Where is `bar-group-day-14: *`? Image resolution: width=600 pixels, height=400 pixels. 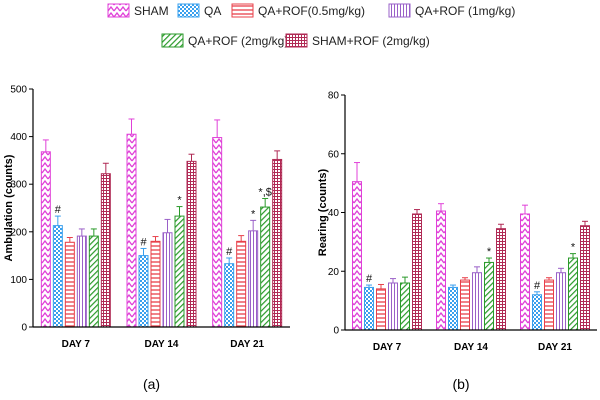
bar-group-day-14: * is located at coordinates (471, 267).